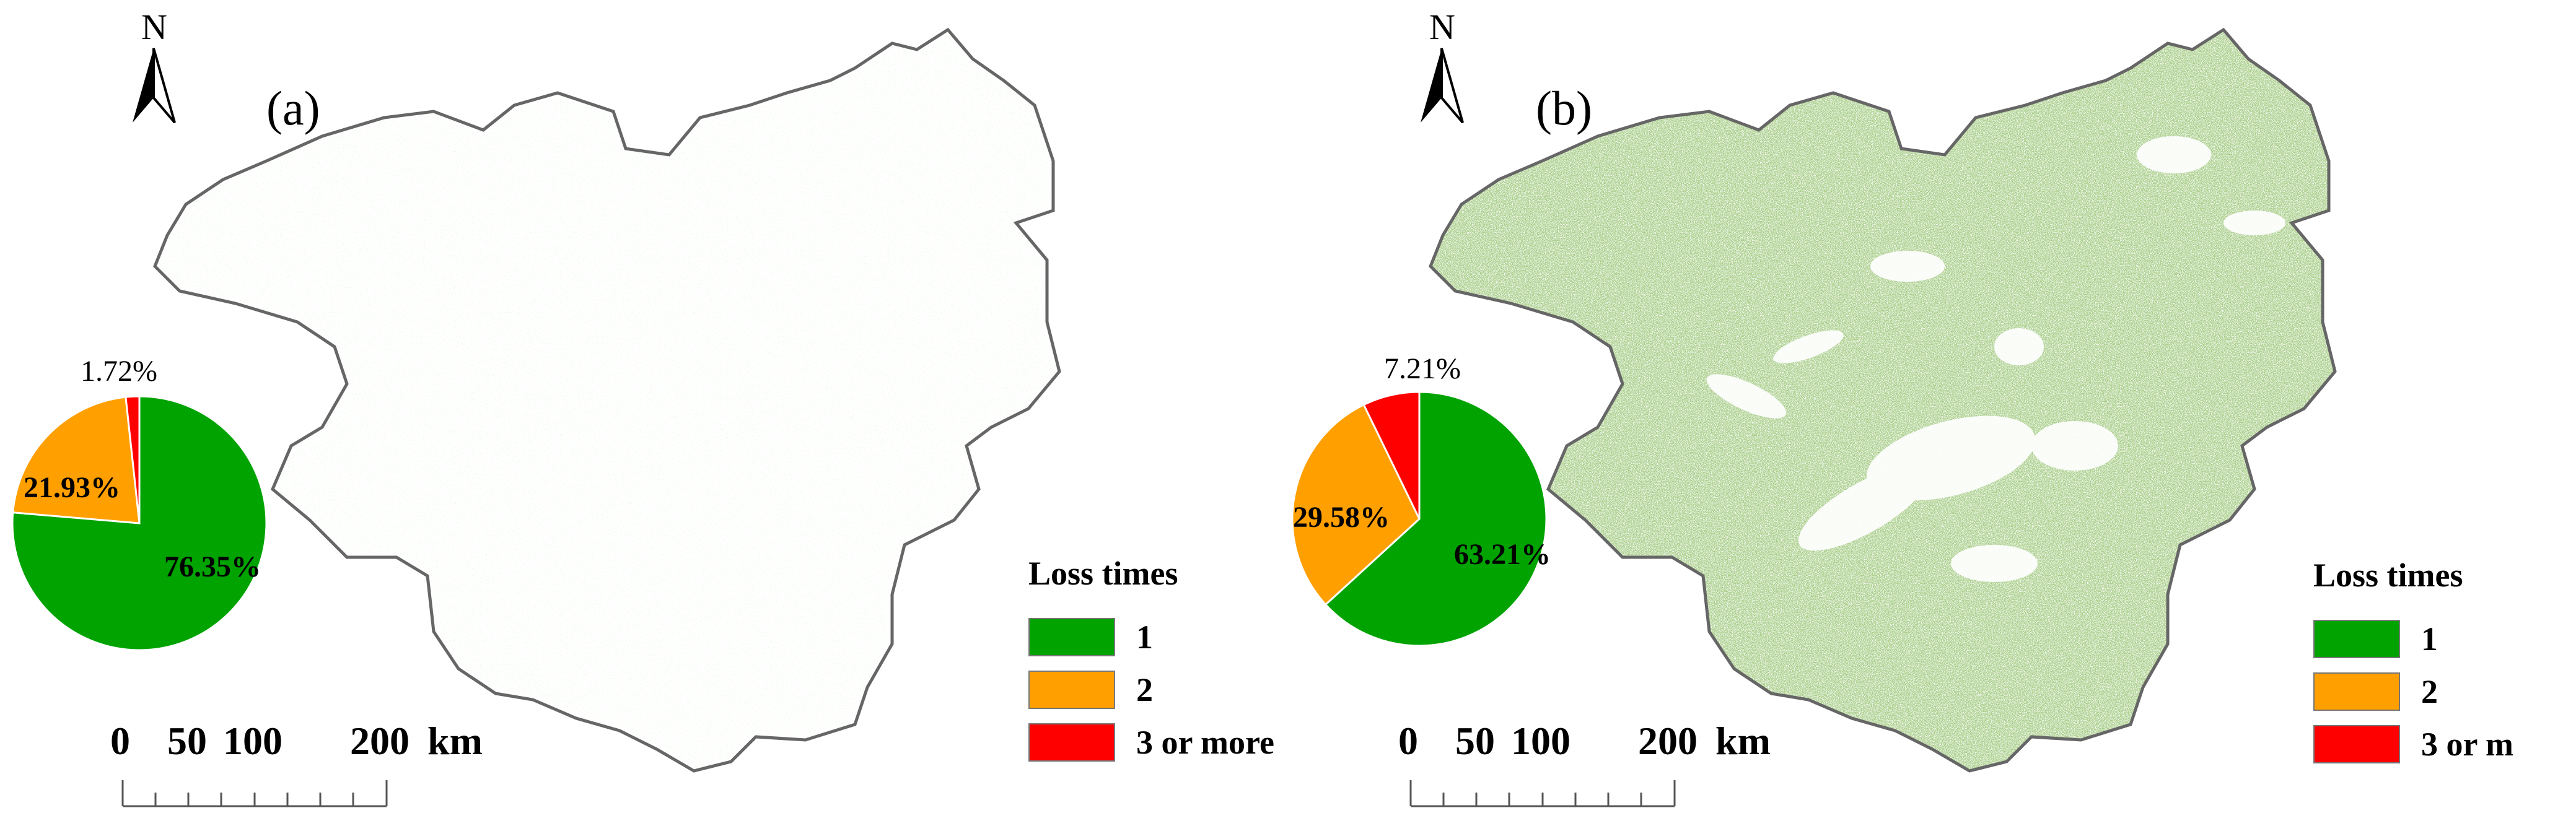 The height and width of the screenshot is (826, 2576). Describe the element at coordinates (1341, 517) in the screenshot. I see `pie-label-2: 29.58%` at that location.